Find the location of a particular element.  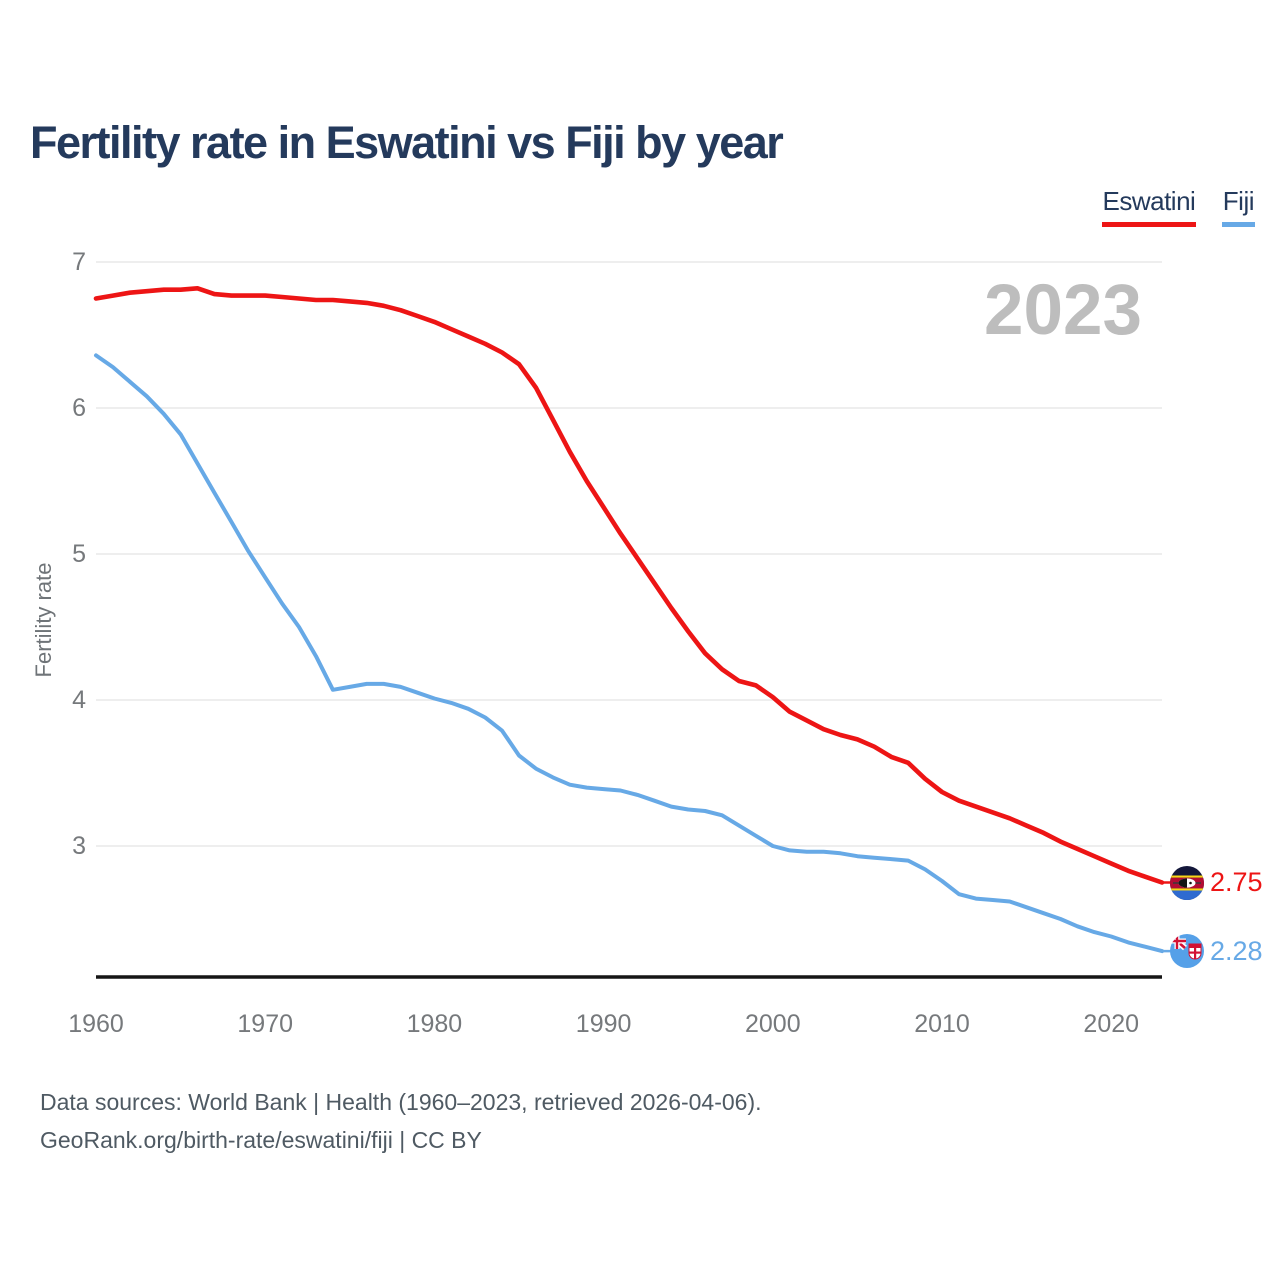

x-tick-label: 1970 is located at coordinates (265, 1024).